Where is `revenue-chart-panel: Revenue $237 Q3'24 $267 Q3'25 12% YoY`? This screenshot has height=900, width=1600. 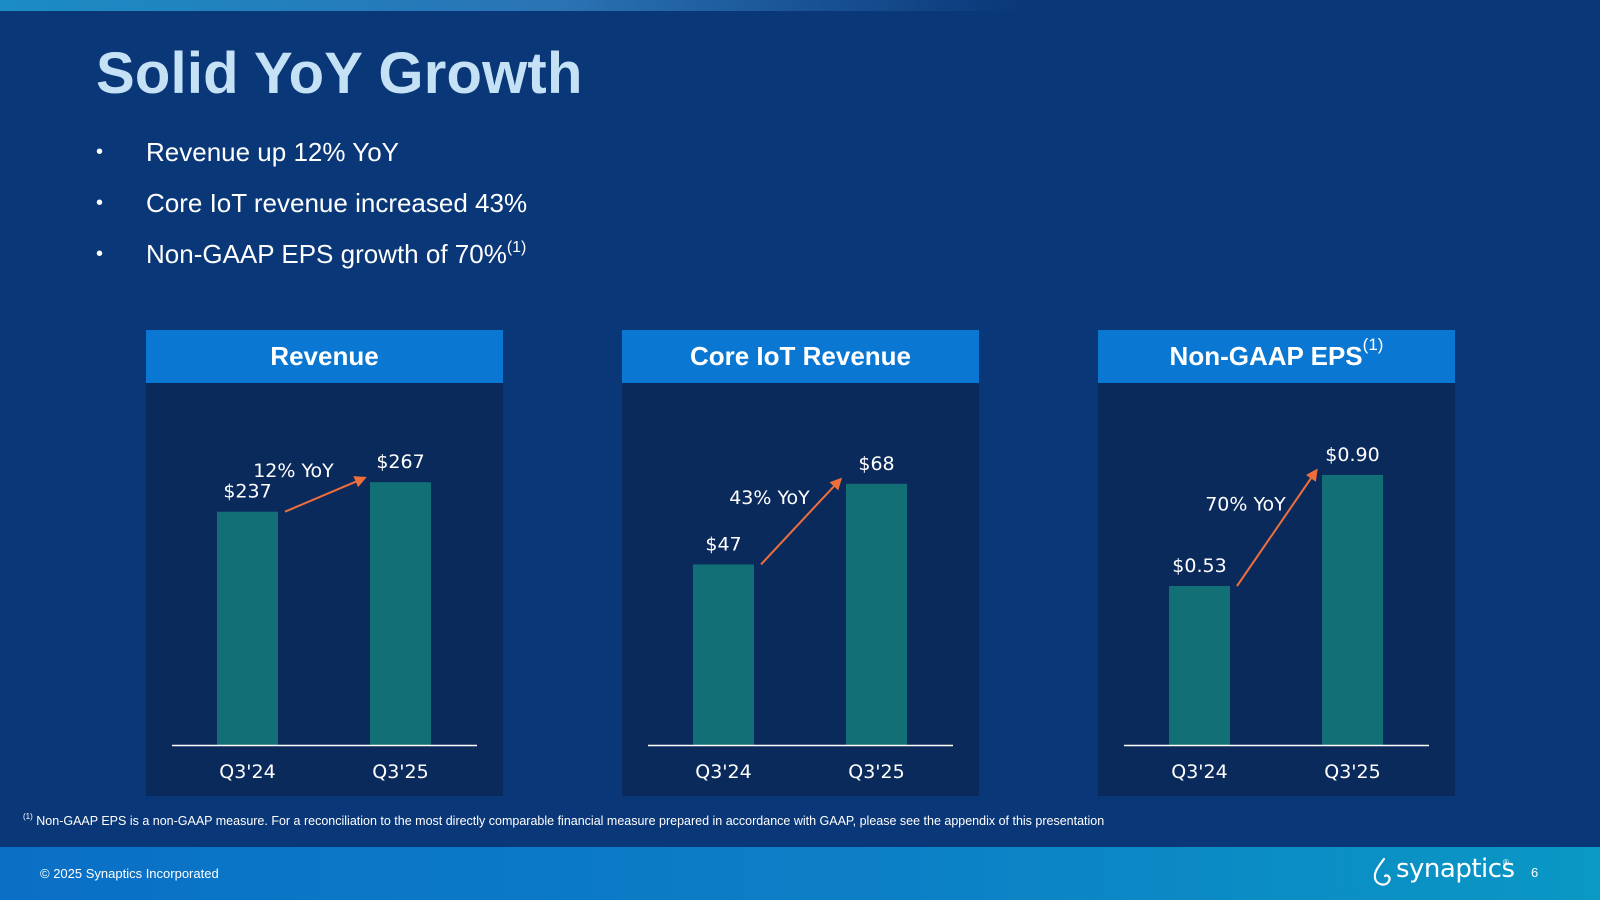 revenue-chart-panel: Revenue $237 Q3'24 $267 Q3'25 12% YoY is located at coordinates (324, 563).